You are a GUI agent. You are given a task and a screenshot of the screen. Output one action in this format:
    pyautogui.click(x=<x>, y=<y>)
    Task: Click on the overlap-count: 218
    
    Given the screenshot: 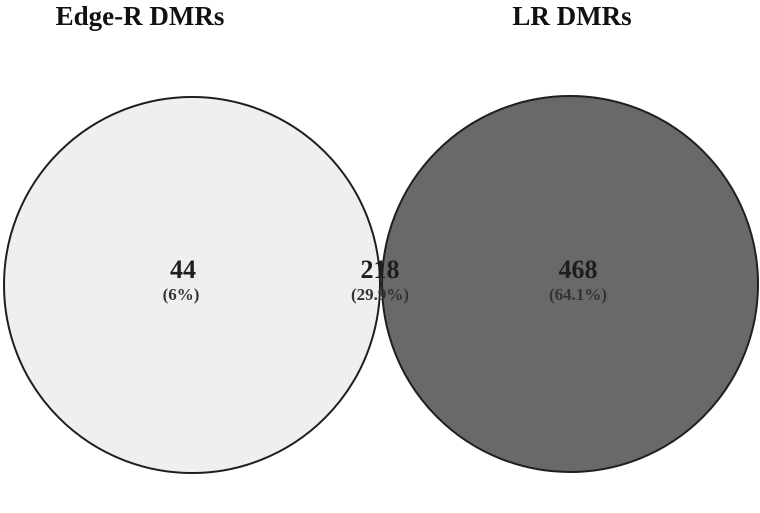 What is the action you would take?
    pyautogui.click(x=380, y=269)
    